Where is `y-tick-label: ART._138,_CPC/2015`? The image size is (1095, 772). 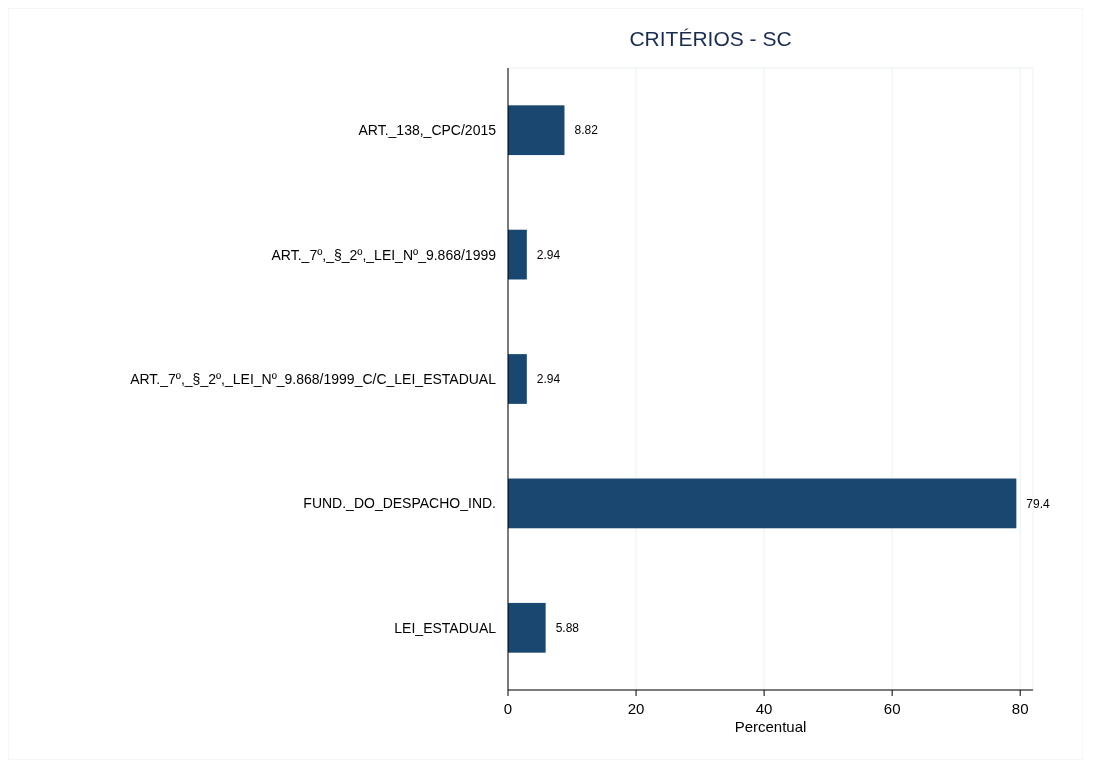
y-tick-label: ART._138,_CPC/2015 is located at coordinates (427, 130).